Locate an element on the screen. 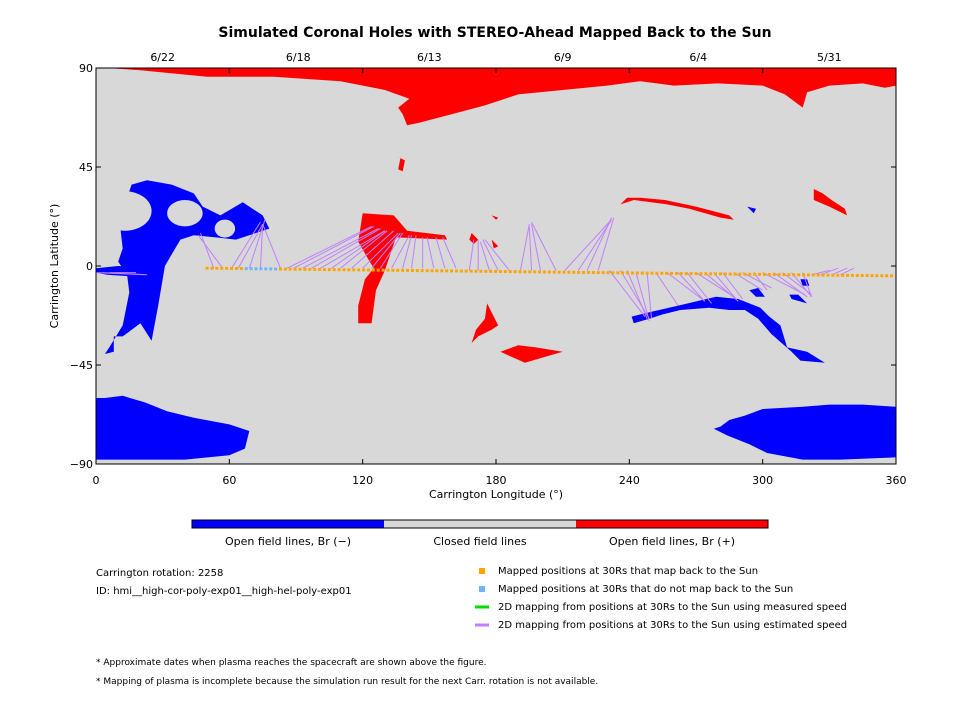 This screenshot has height=720, width=960. top-date-label: 6/22 is located at coordinates (162, 57).